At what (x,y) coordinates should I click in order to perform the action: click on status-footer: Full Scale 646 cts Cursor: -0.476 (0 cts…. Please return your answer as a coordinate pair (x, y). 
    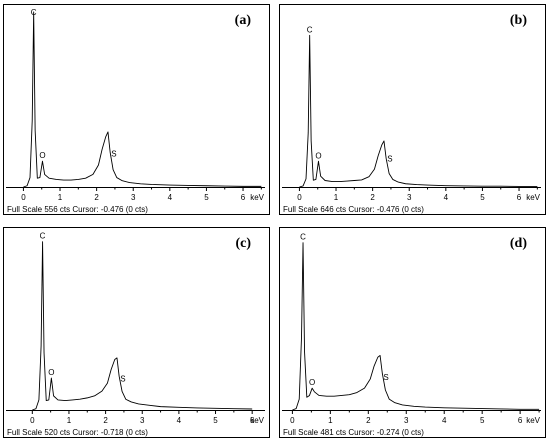
    Looking at the image, I should click on (353, 209).